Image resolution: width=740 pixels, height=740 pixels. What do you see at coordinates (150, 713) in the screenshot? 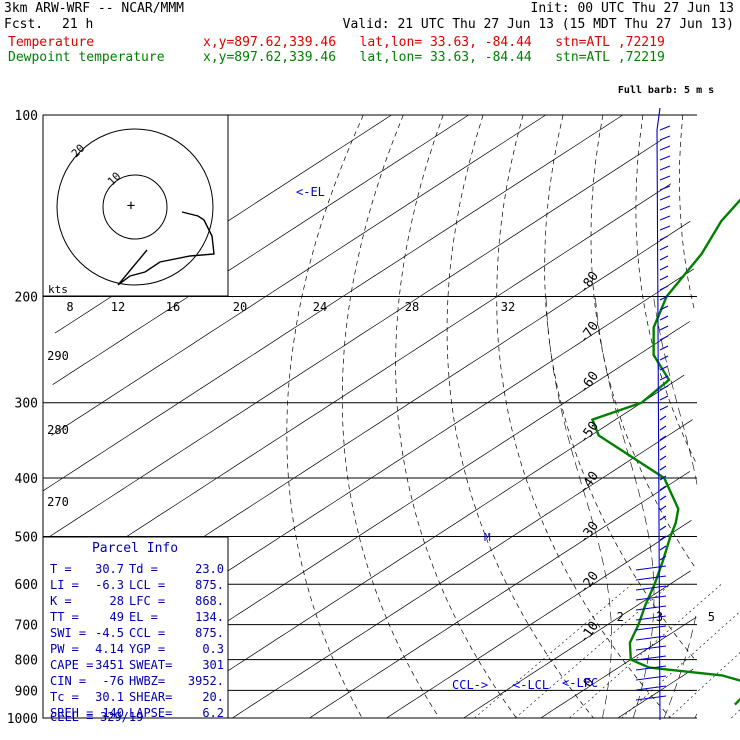
I see `parcel-param-label: LAPSE=` at bounding box center [150, 713].